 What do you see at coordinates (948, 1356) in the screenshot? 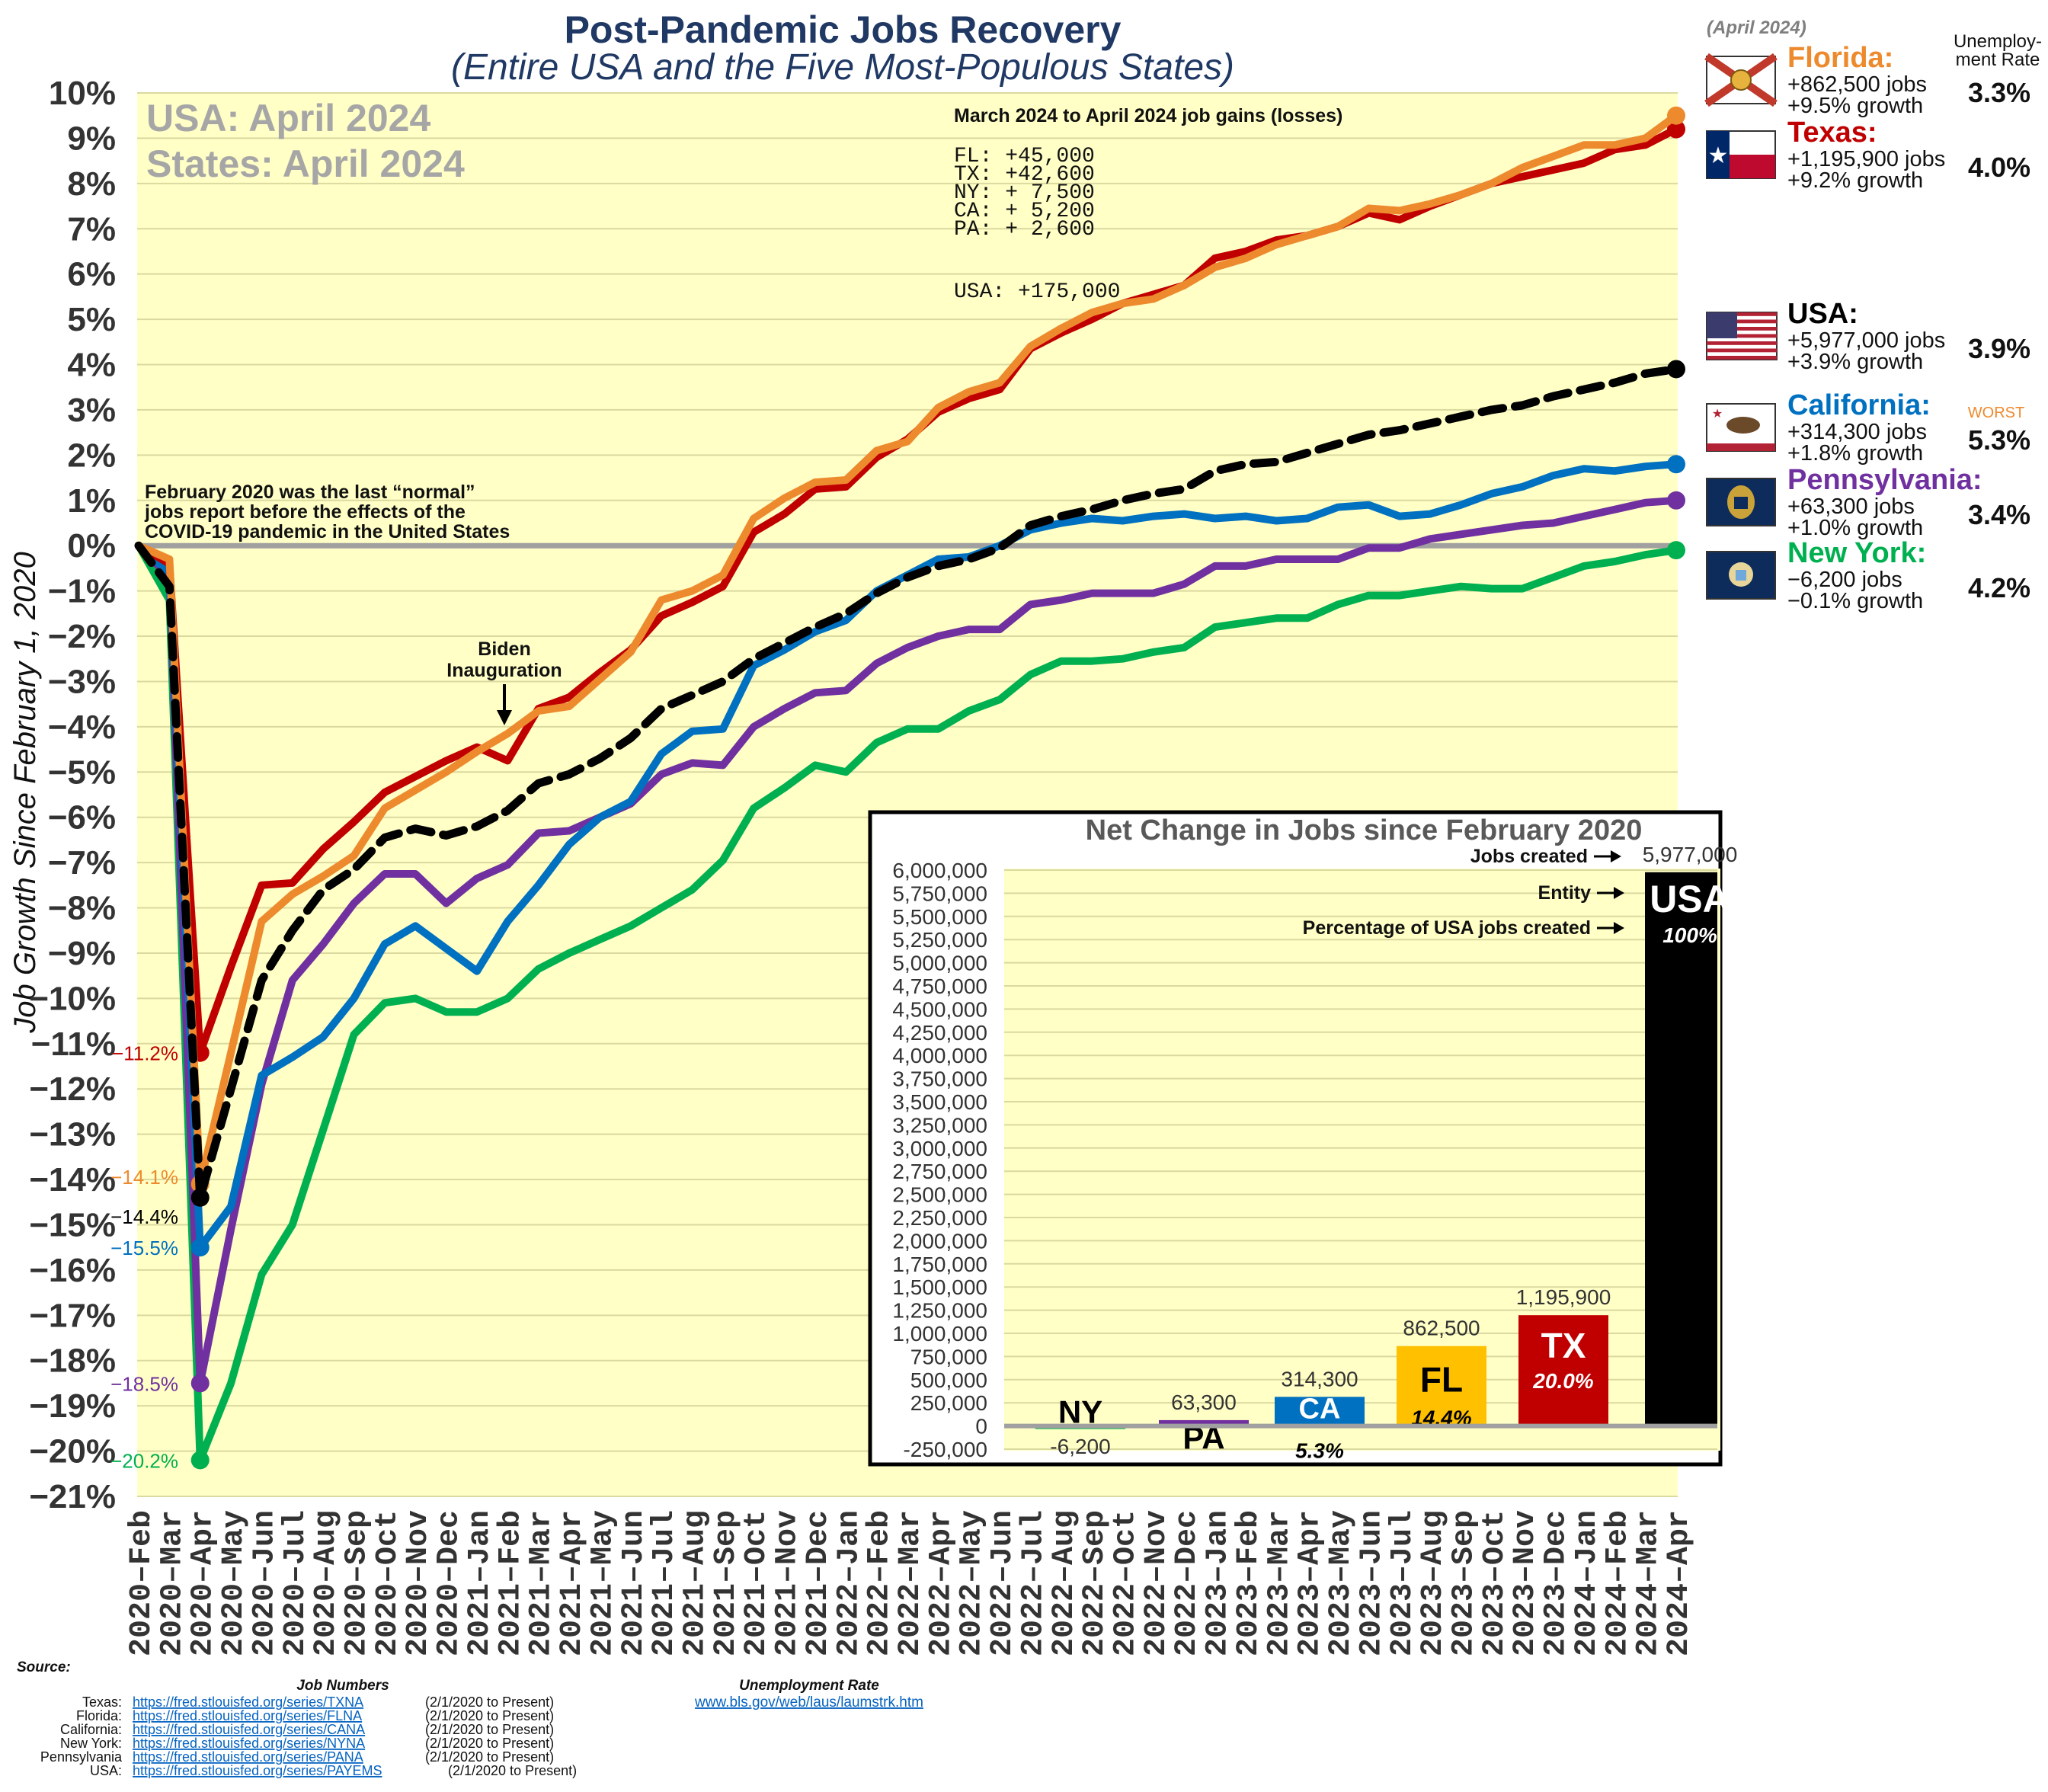
I see `inset-y-tick-label: 750,000` at bounding box center [948, 1356].